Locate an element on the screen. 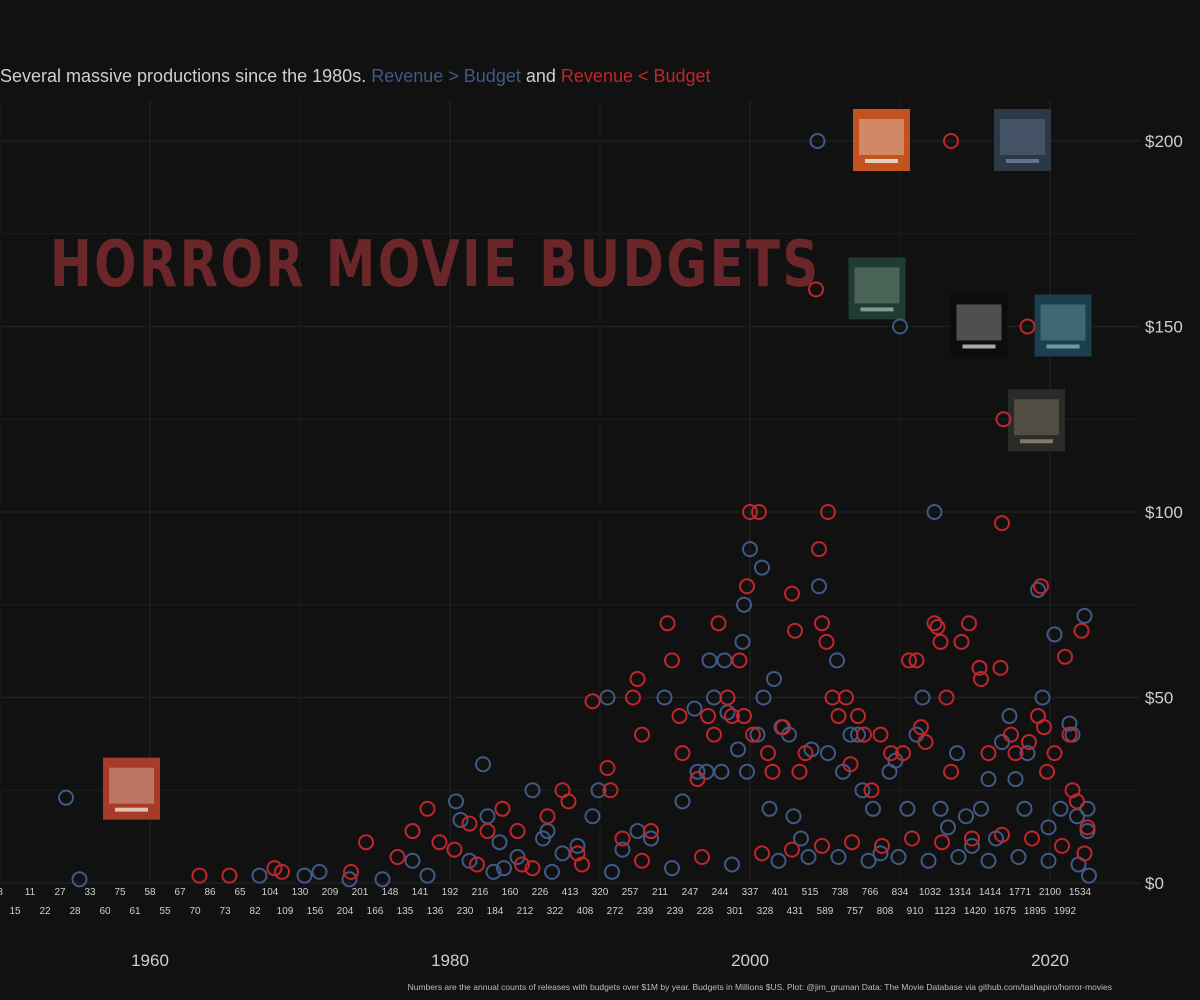 The height and width of the screenshot is (1000, 1200). movie-poster-thumbnail is located at coordinates (1022, 140).